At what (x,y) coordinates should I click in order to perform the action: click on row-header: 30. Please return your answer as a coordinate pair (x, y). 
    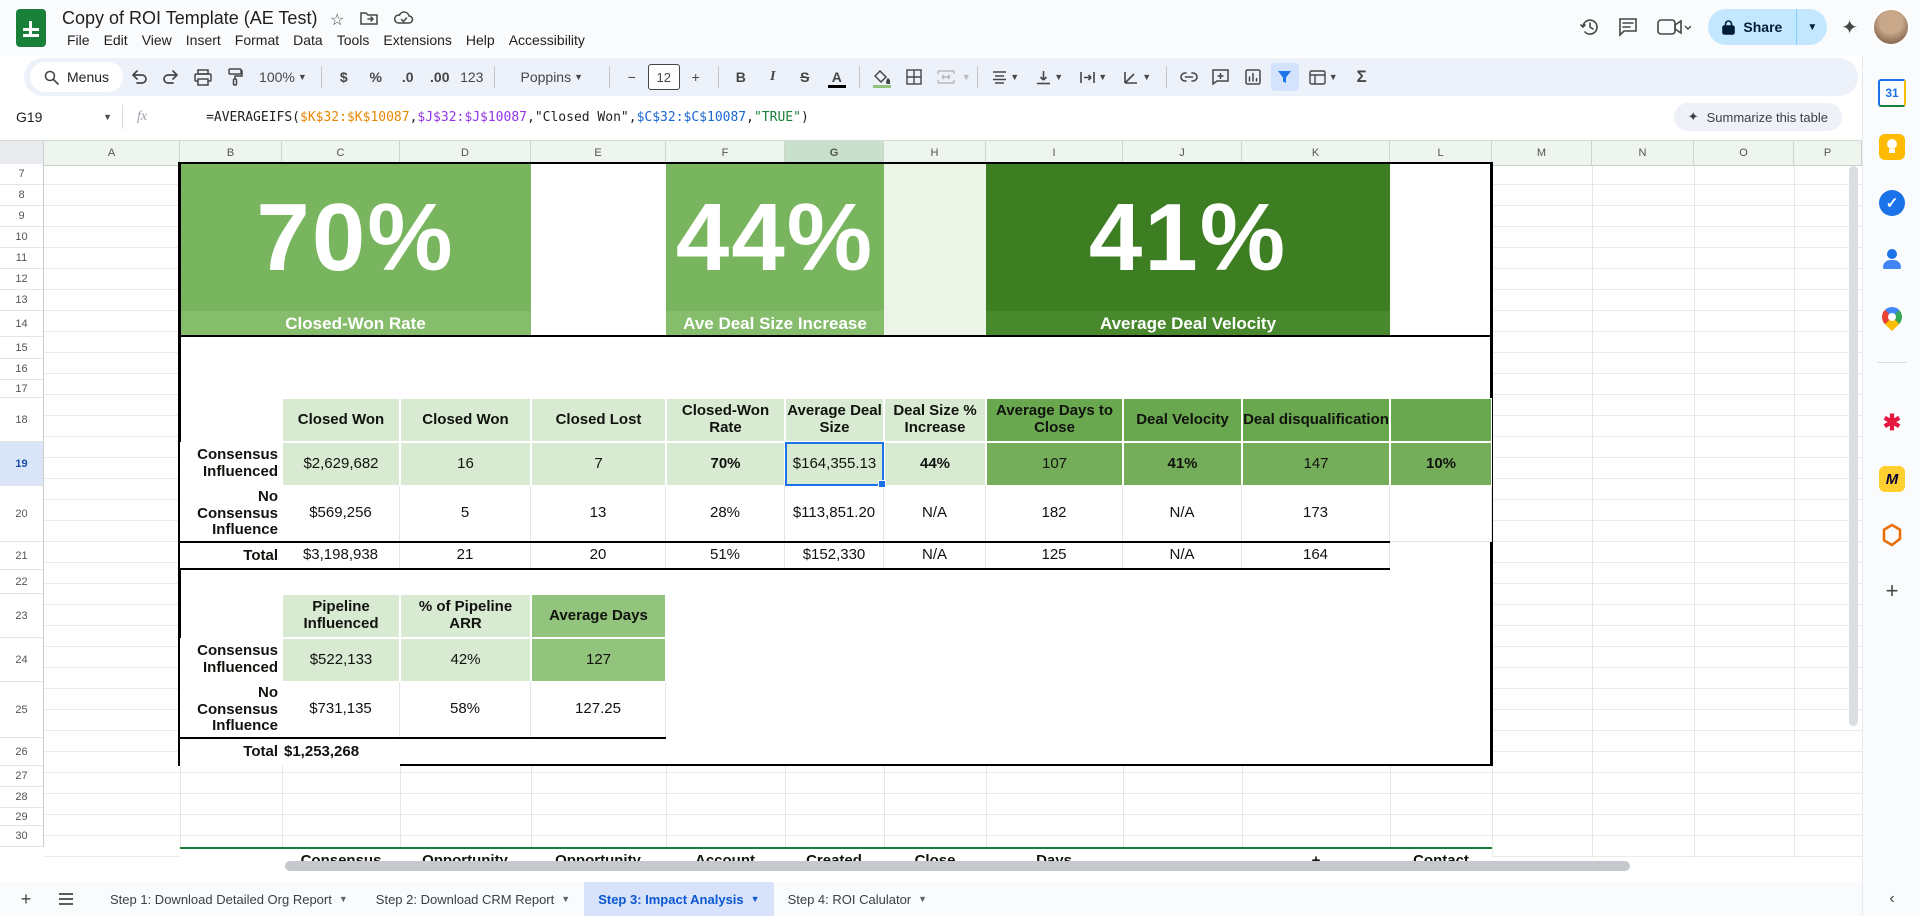
    Looking at the image, I should click on (21, 836).